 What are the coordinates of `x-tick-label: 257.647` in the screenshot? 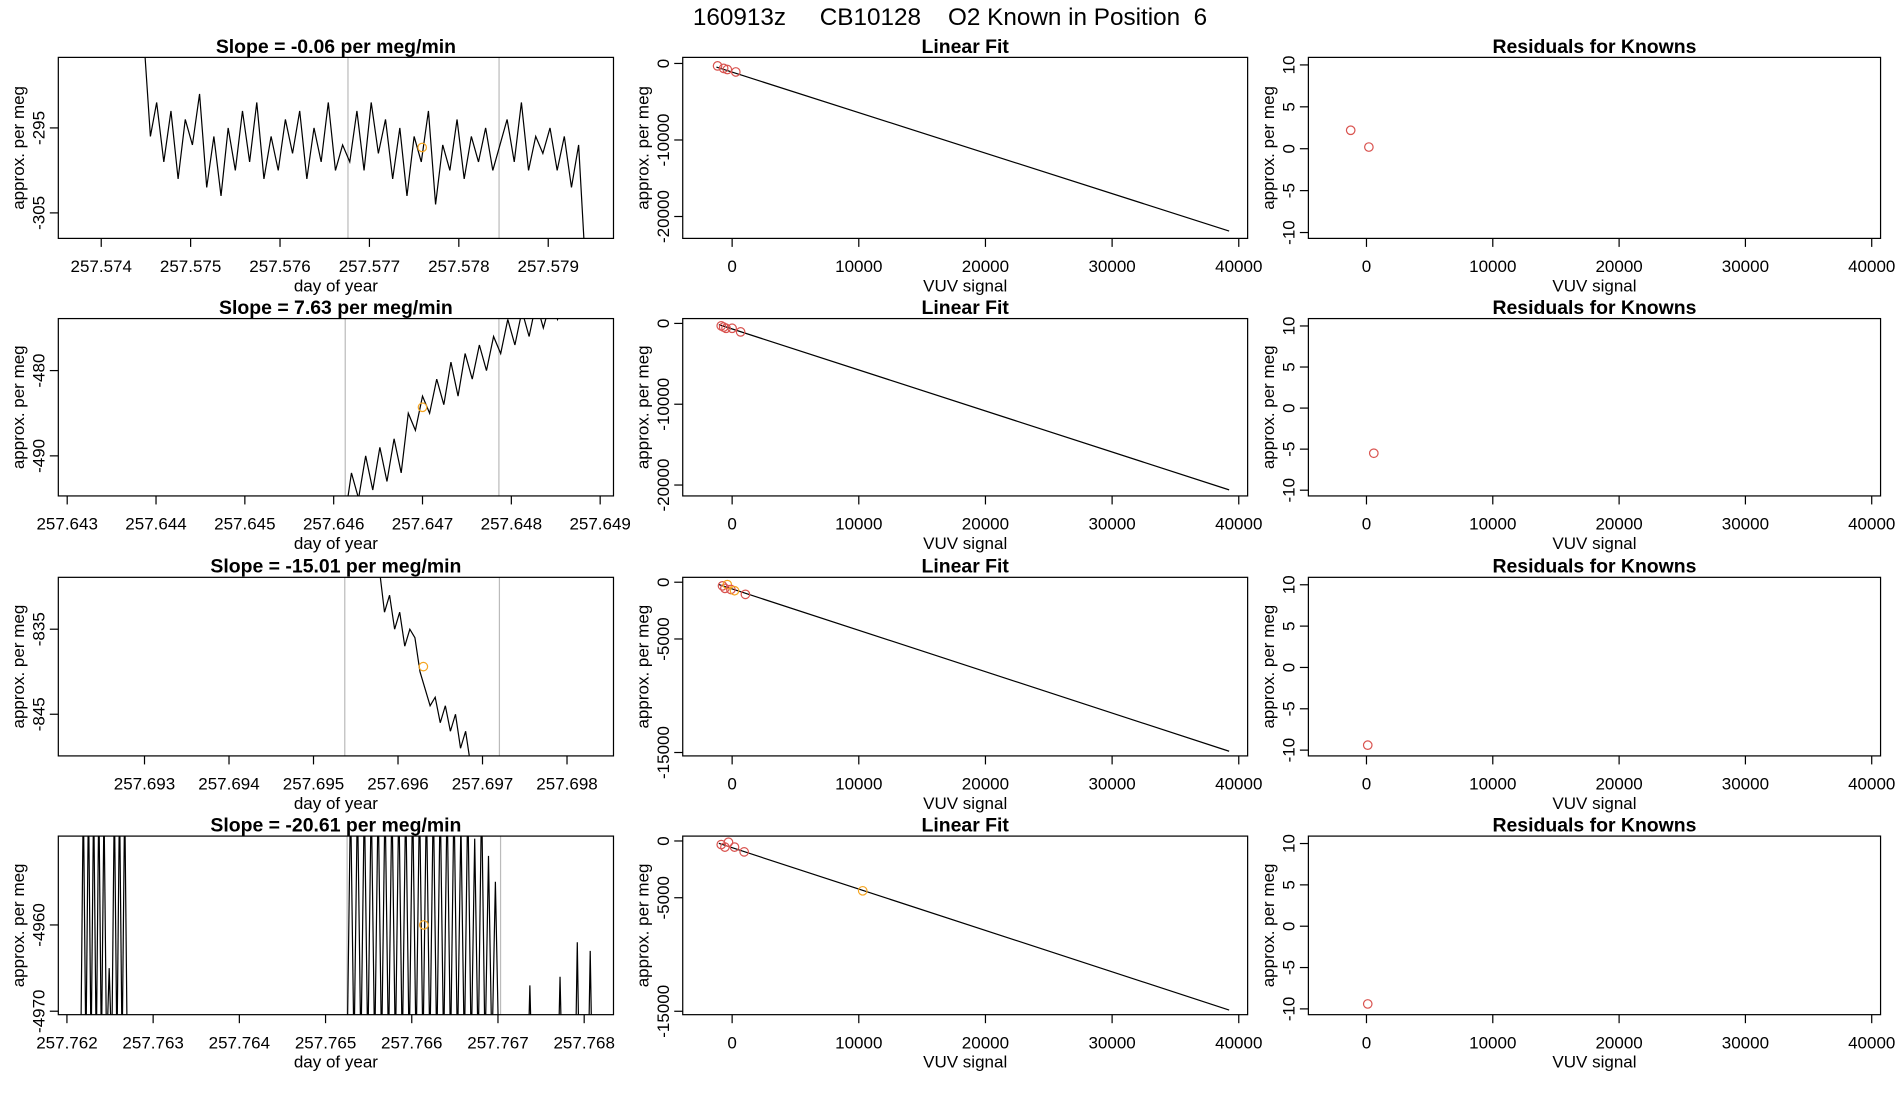 It's located at (422, 524).